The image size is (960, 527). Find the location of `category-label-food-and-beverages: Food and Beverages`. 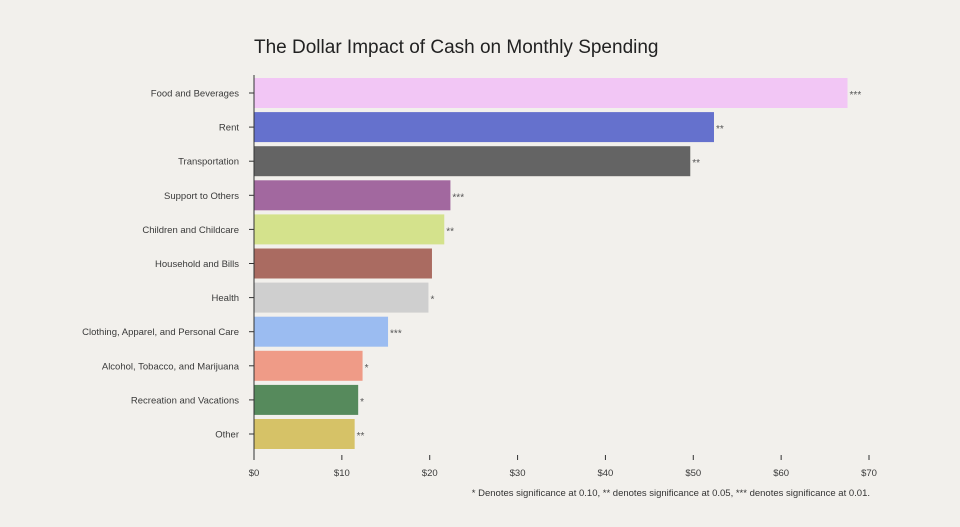

category-label-food-and-beverages: Food and Beverages is located at coordinates (195, 94).